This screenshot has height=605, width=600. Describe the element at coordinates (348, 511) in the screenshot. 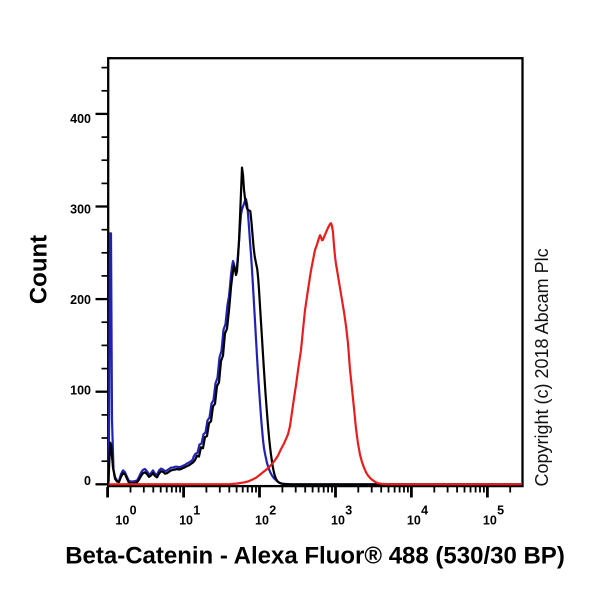

I see `svg-text: 3` at that location.